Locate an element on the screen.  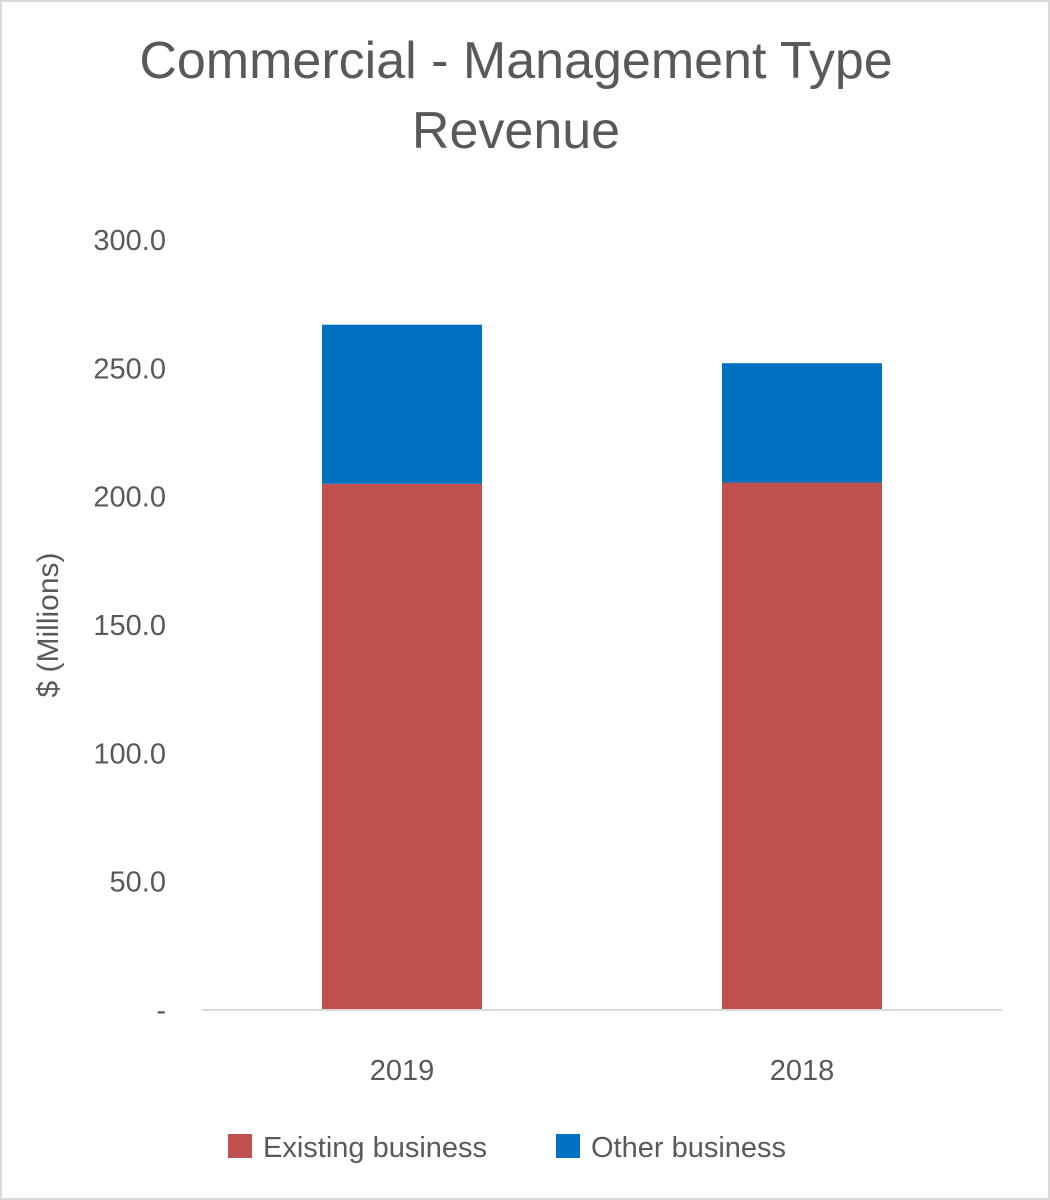
y-tick-label: 50.0 is located at coordinates (138, 883).